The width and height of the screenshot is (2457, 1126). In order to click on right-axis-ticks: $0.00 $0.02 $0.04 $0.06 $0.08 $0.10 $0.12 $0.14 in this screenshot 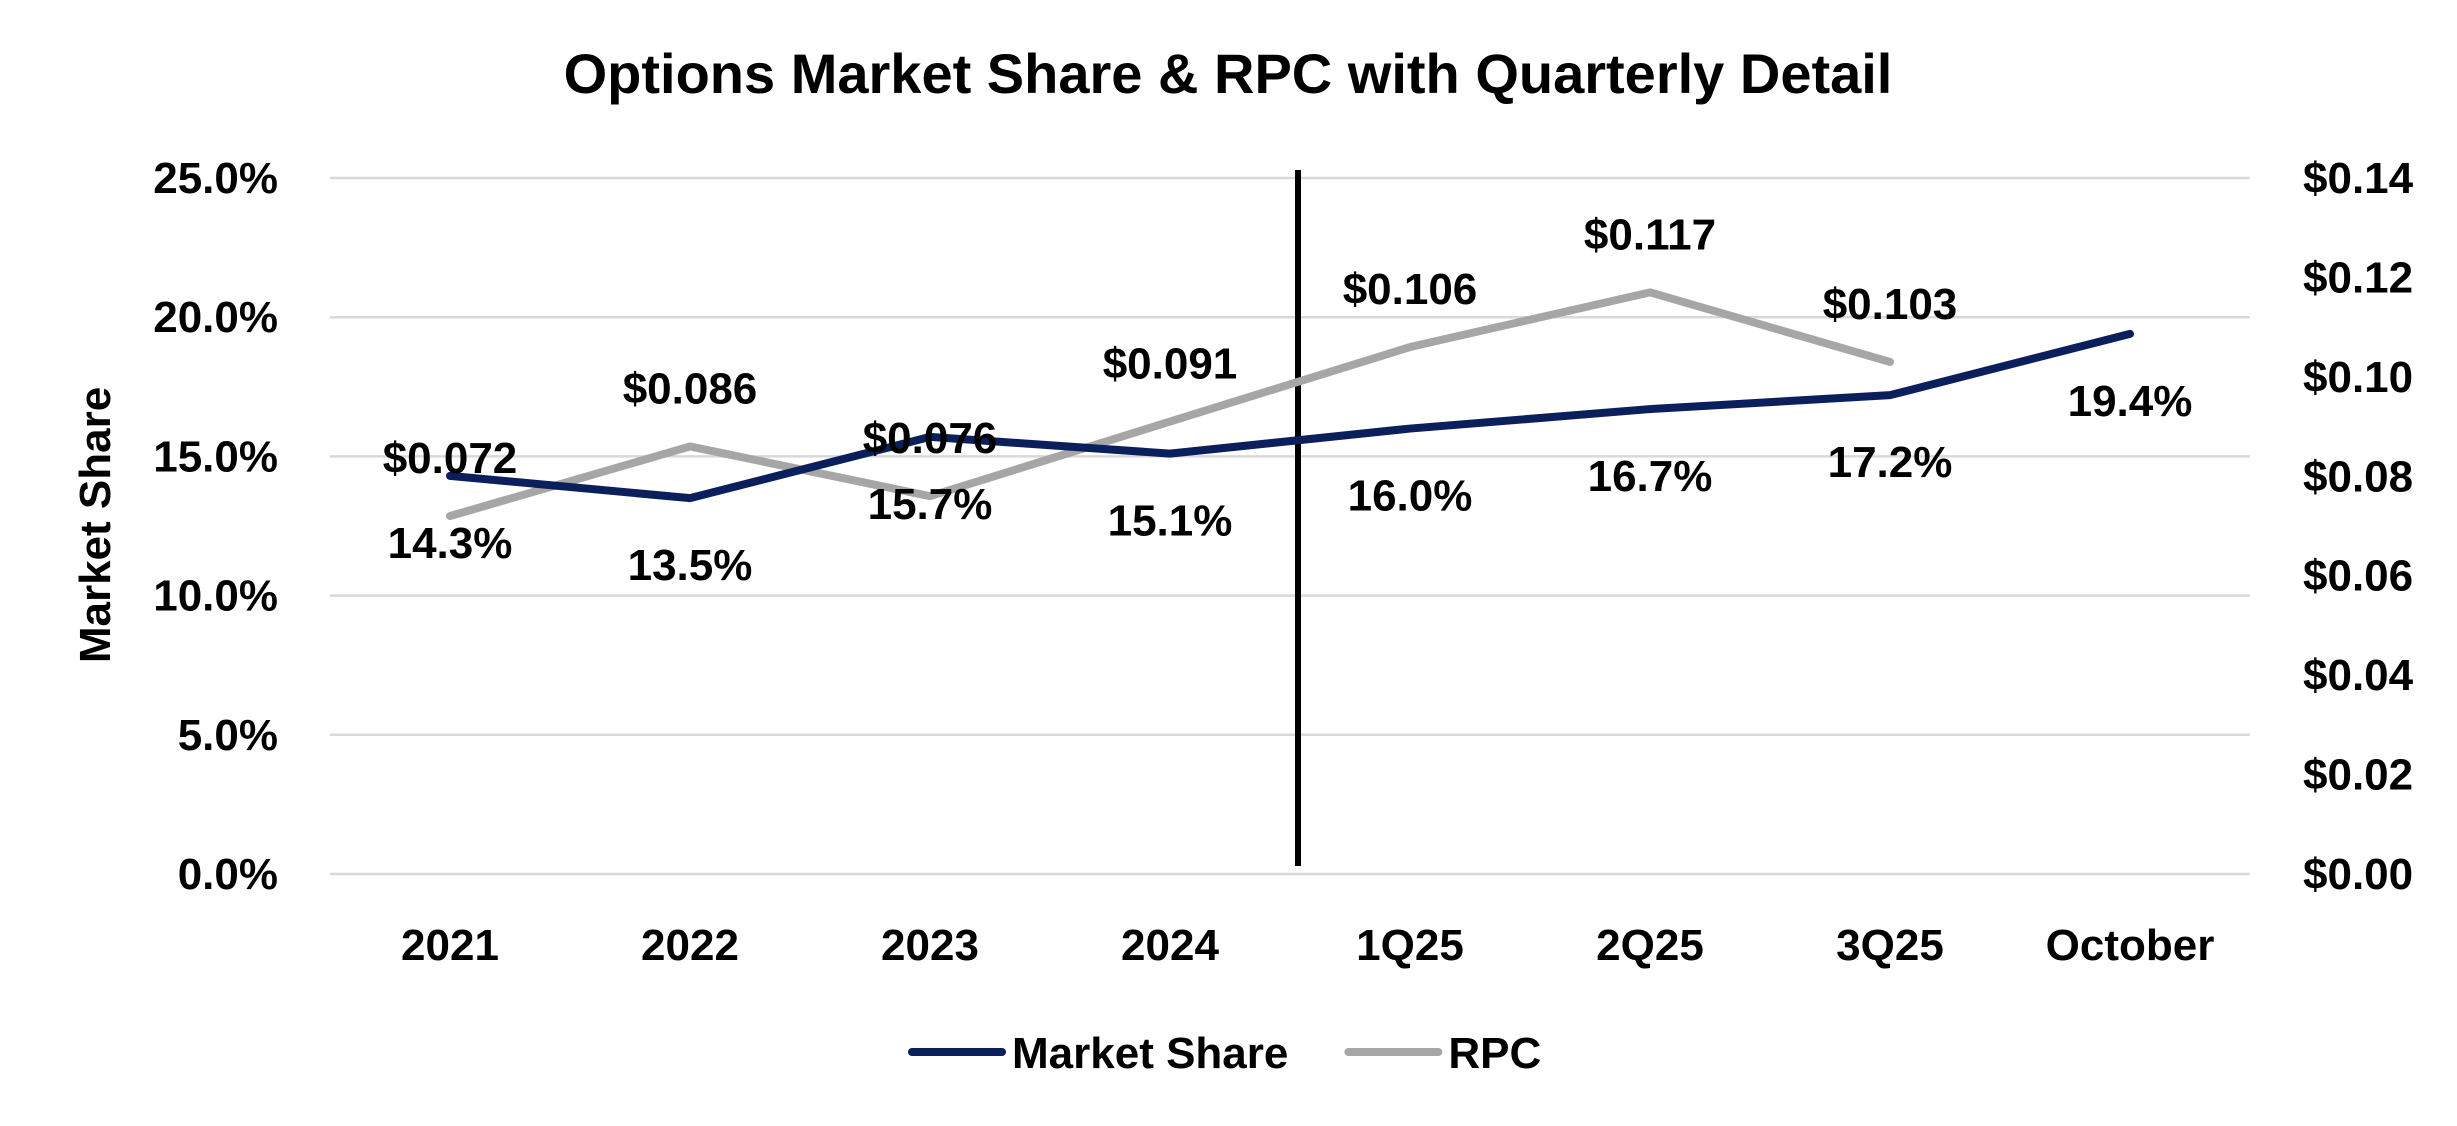, I will do `click(2358, 526)`.